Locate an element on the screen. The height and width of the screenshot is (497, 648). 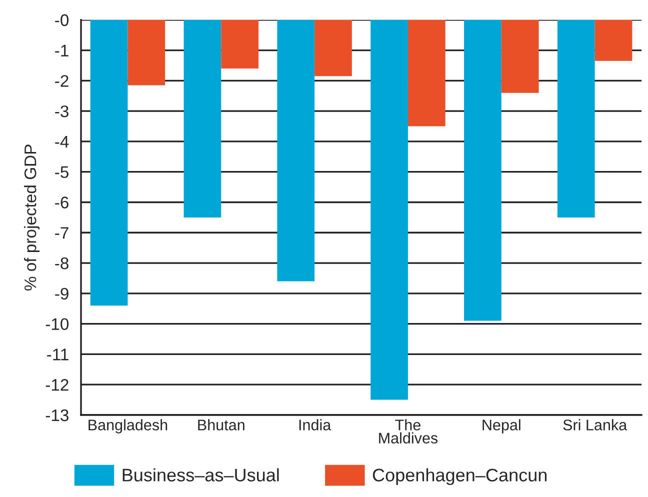
y-tick-label: -4 is located at coordinates (62, 142).